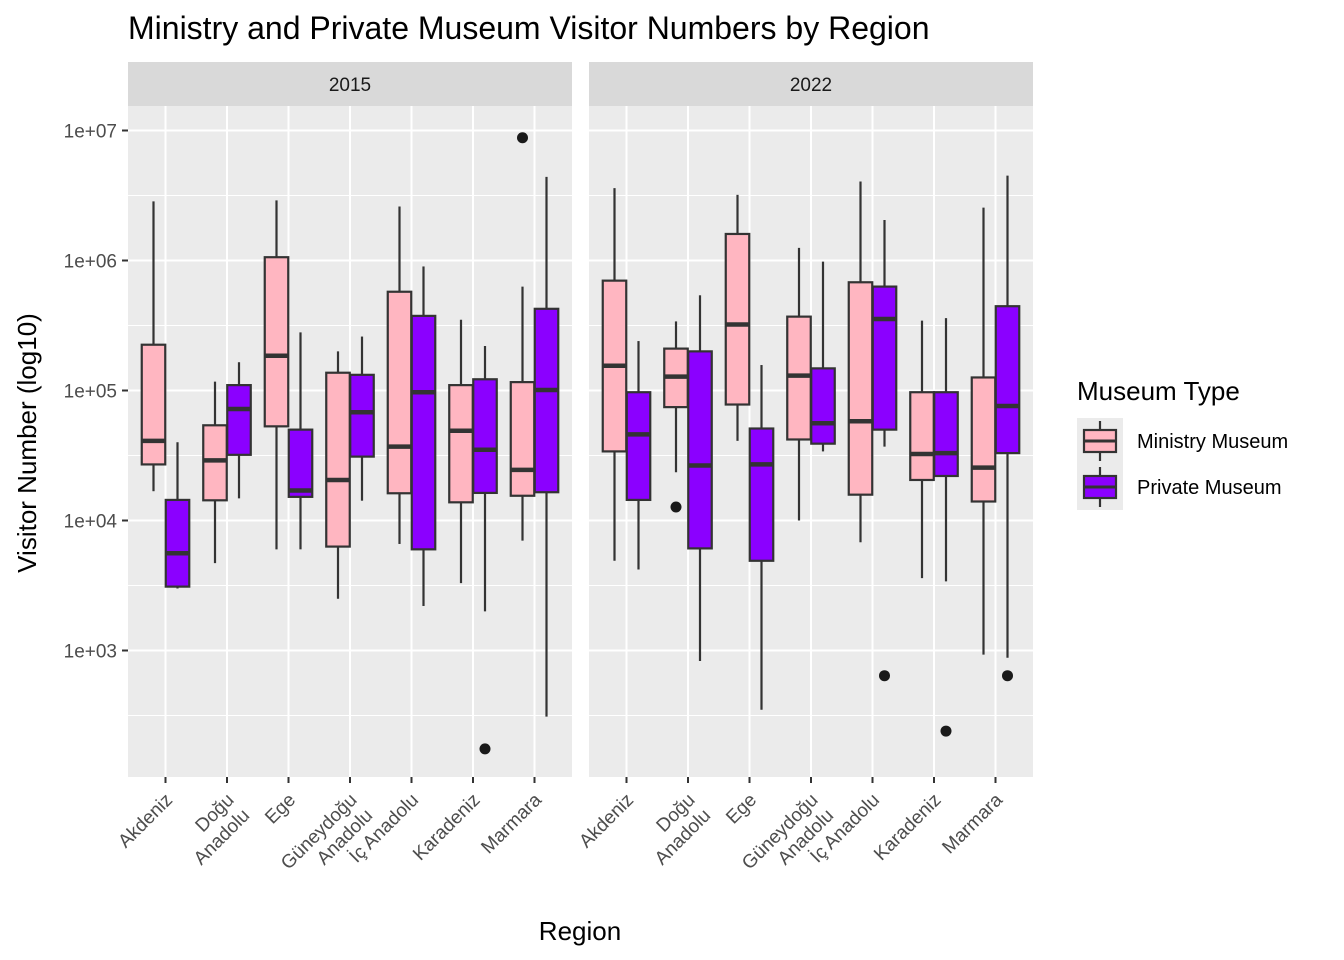 This screenshot has width=1344, height=960. I want to click on legend-label: Ministry Museum, so click(1212, 442).